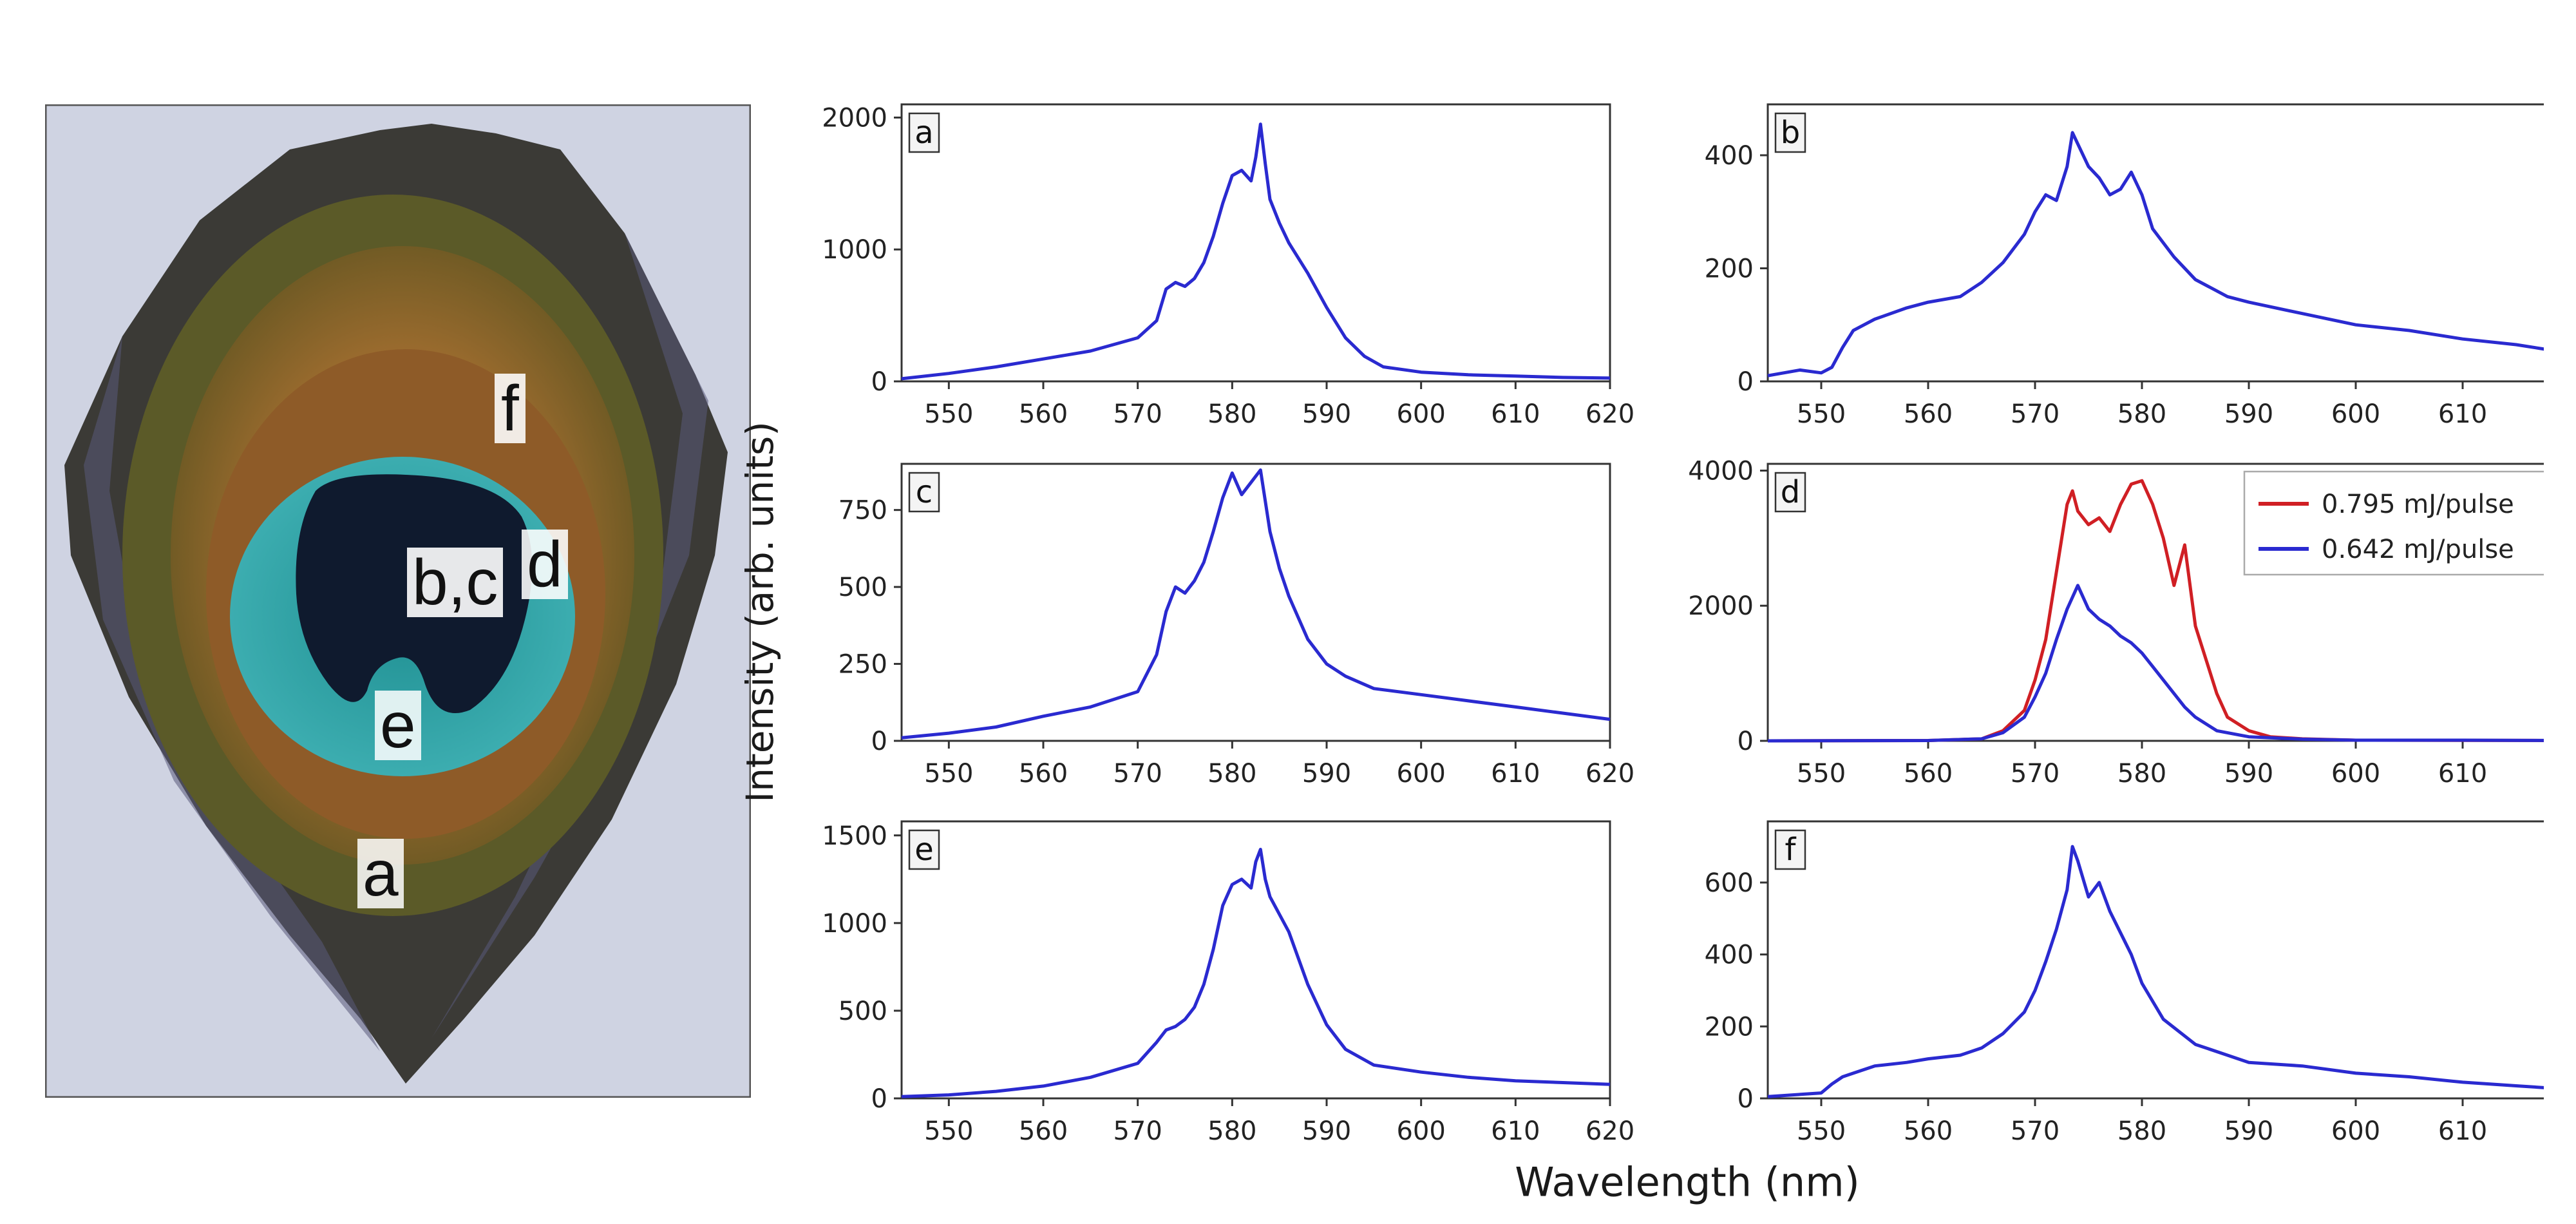 This screenshot has height=1224, width=2576. What do you see at coordinates (1688, 1182) in the screenshot?
I see `x-axis-label: Wavelength (nm)` at bounding box center [1688, 1182].